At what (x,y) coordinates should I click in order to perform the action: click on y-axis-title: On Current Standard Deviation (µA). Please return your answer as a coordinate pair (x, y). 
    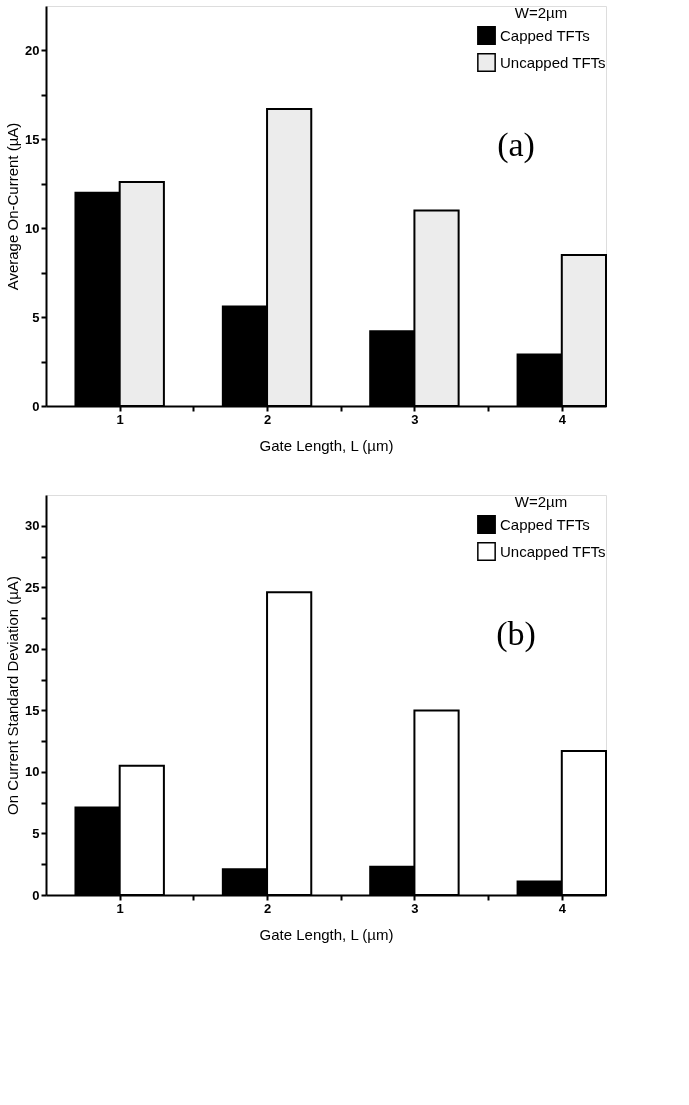
    Looking at the image, I should click on (13, 695).